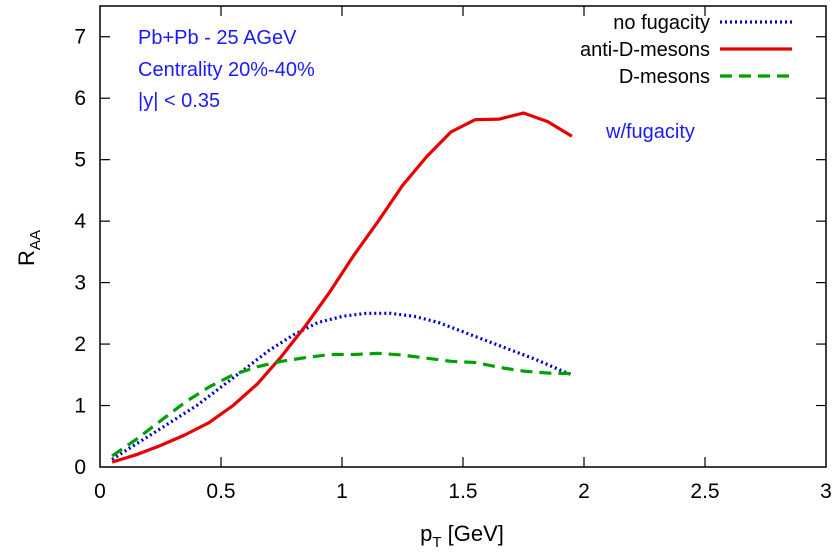  I want to click on legend-label: no fugacity, so click(661, 23).